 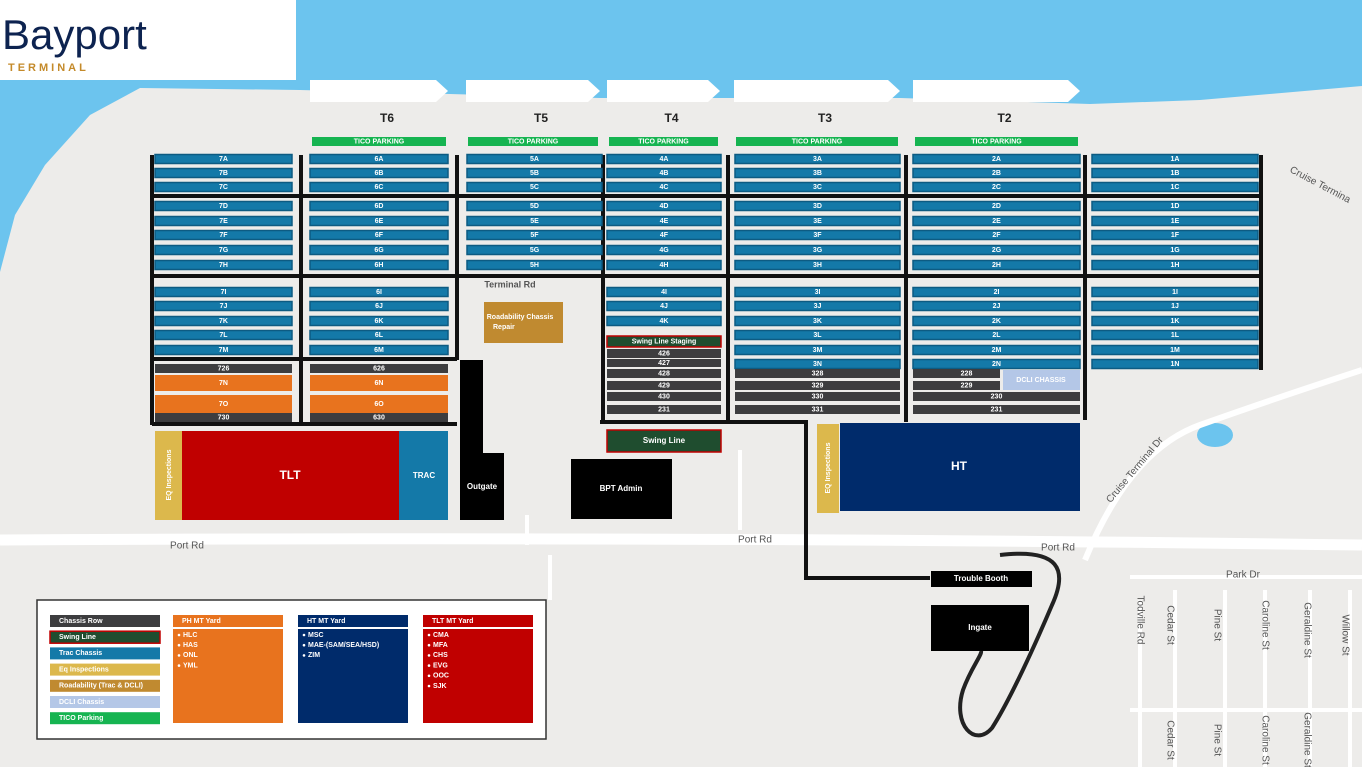 I want to click on yard-row-label: 228, so click(x=967, y=373).